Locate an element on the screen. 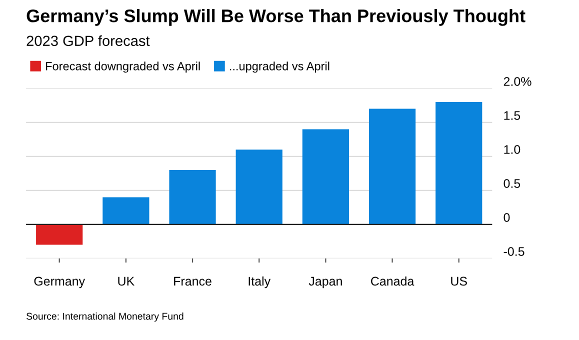  y-tick-label: 1.5 is located at coordinates (512, 115).